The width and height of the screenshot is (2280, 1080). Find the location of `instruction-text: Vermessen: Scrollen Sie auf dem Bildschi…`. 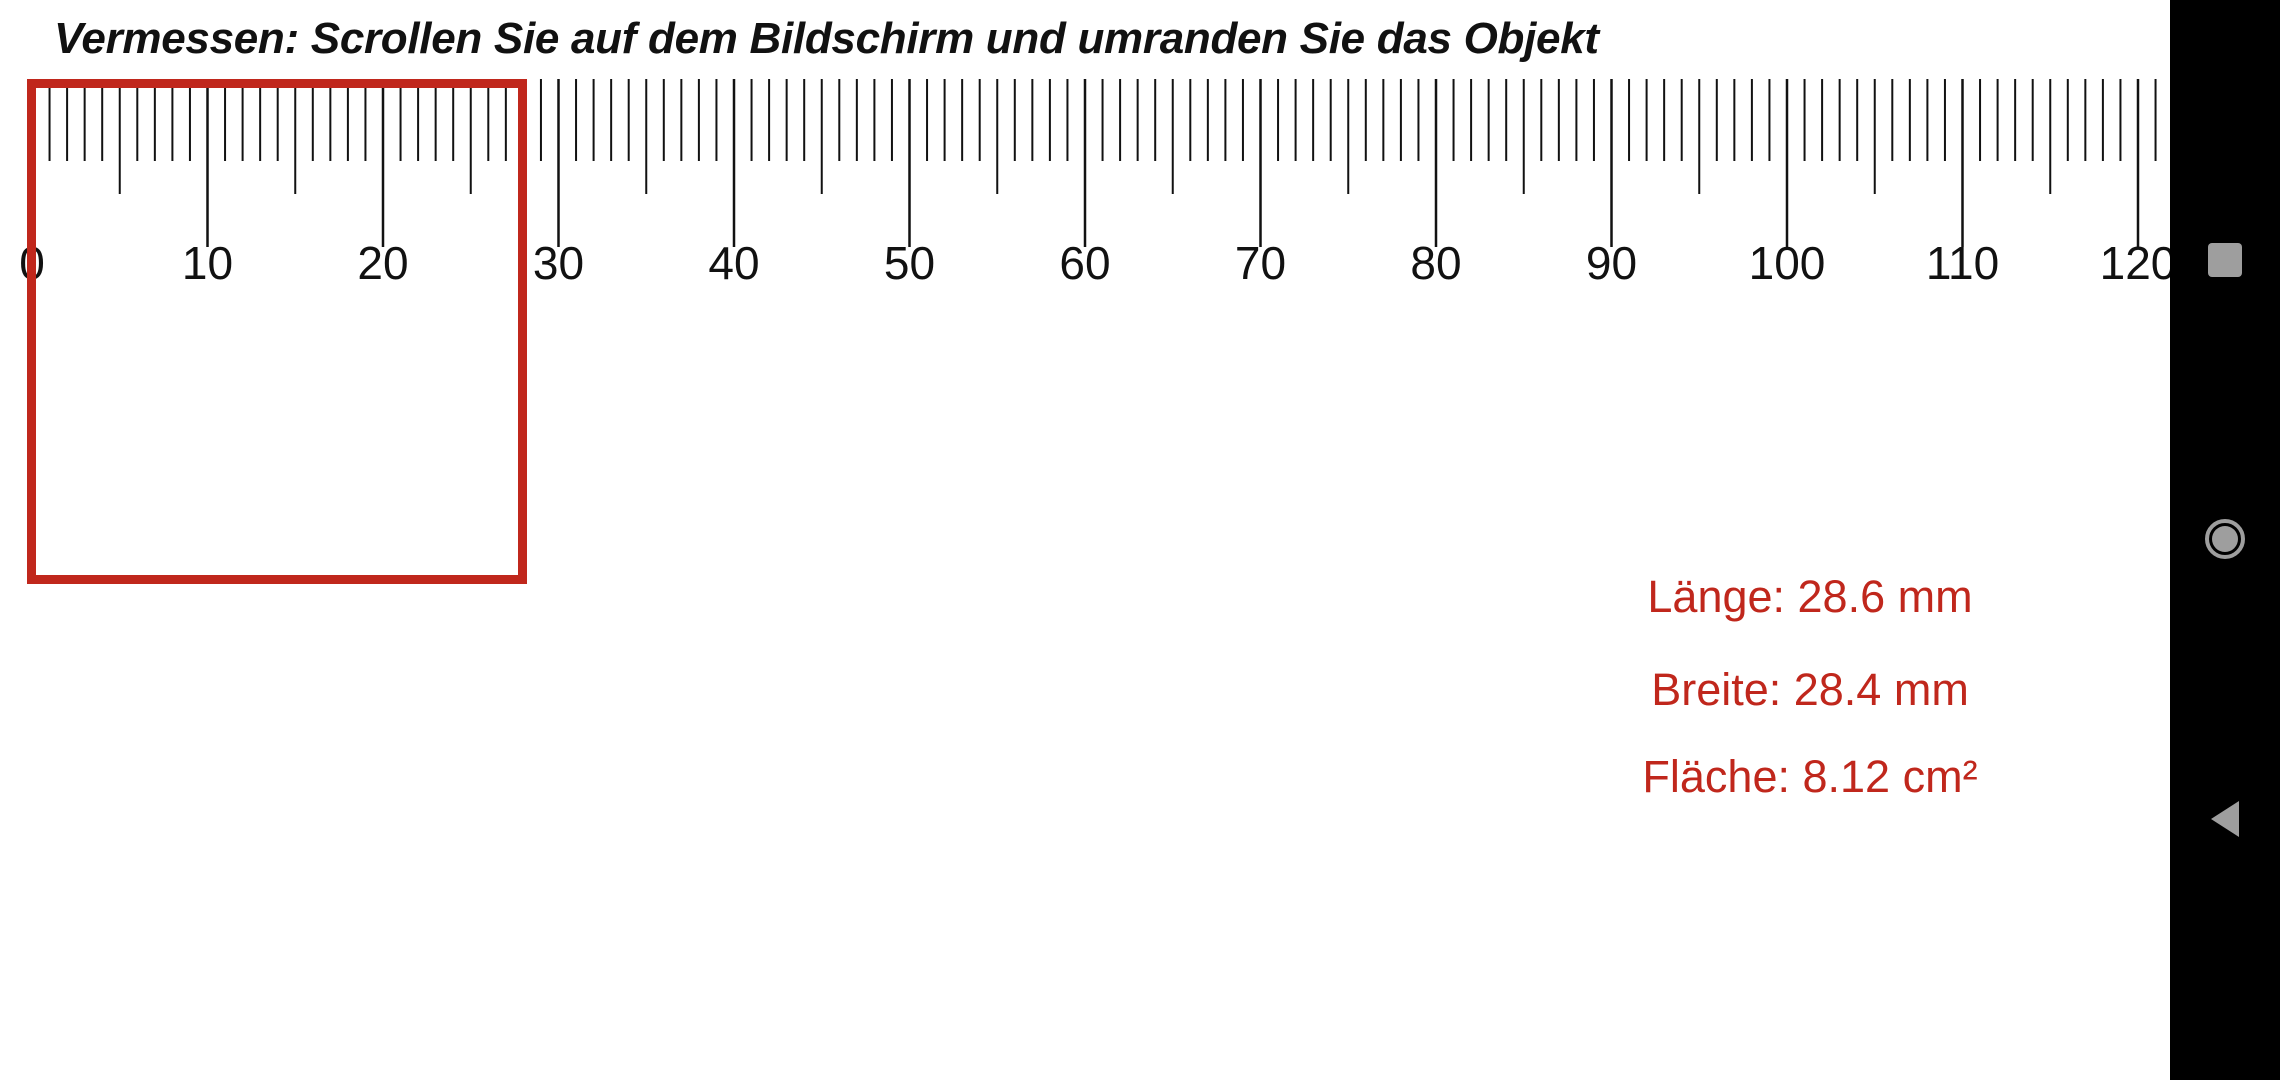

instruction-text: Vermessen: Scrollen Sie auf dem Bildschi… is located at coordinates (826, 38).